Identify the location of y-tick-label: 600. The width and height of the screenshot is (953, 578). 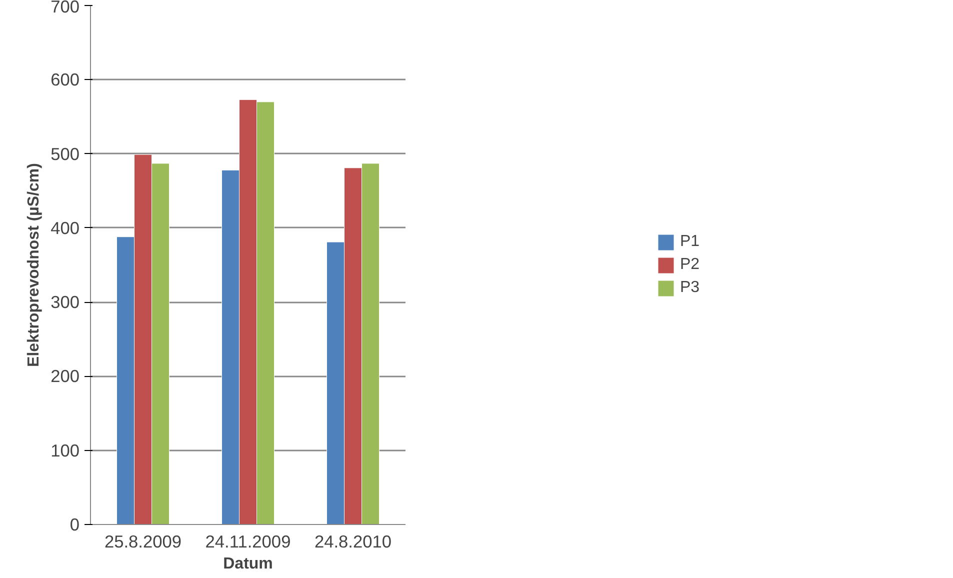
(65, 80).